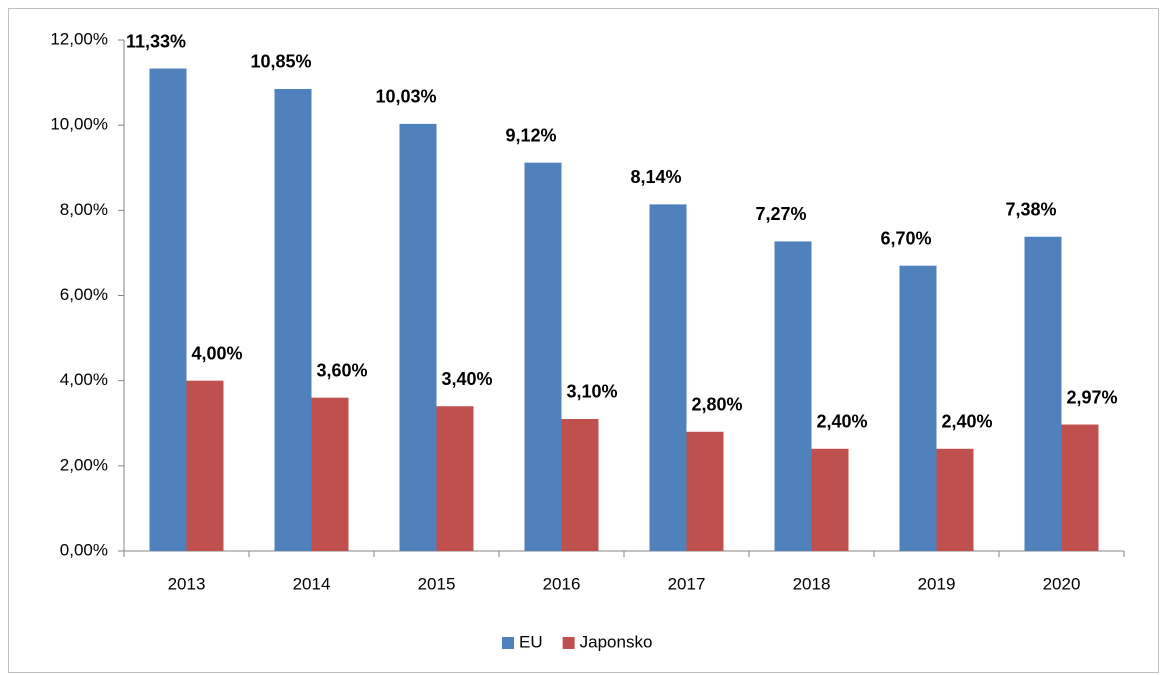  Describe the element at coordinates (591, 392) in the screenshot. I see `value-label: 3,10%` at that location.